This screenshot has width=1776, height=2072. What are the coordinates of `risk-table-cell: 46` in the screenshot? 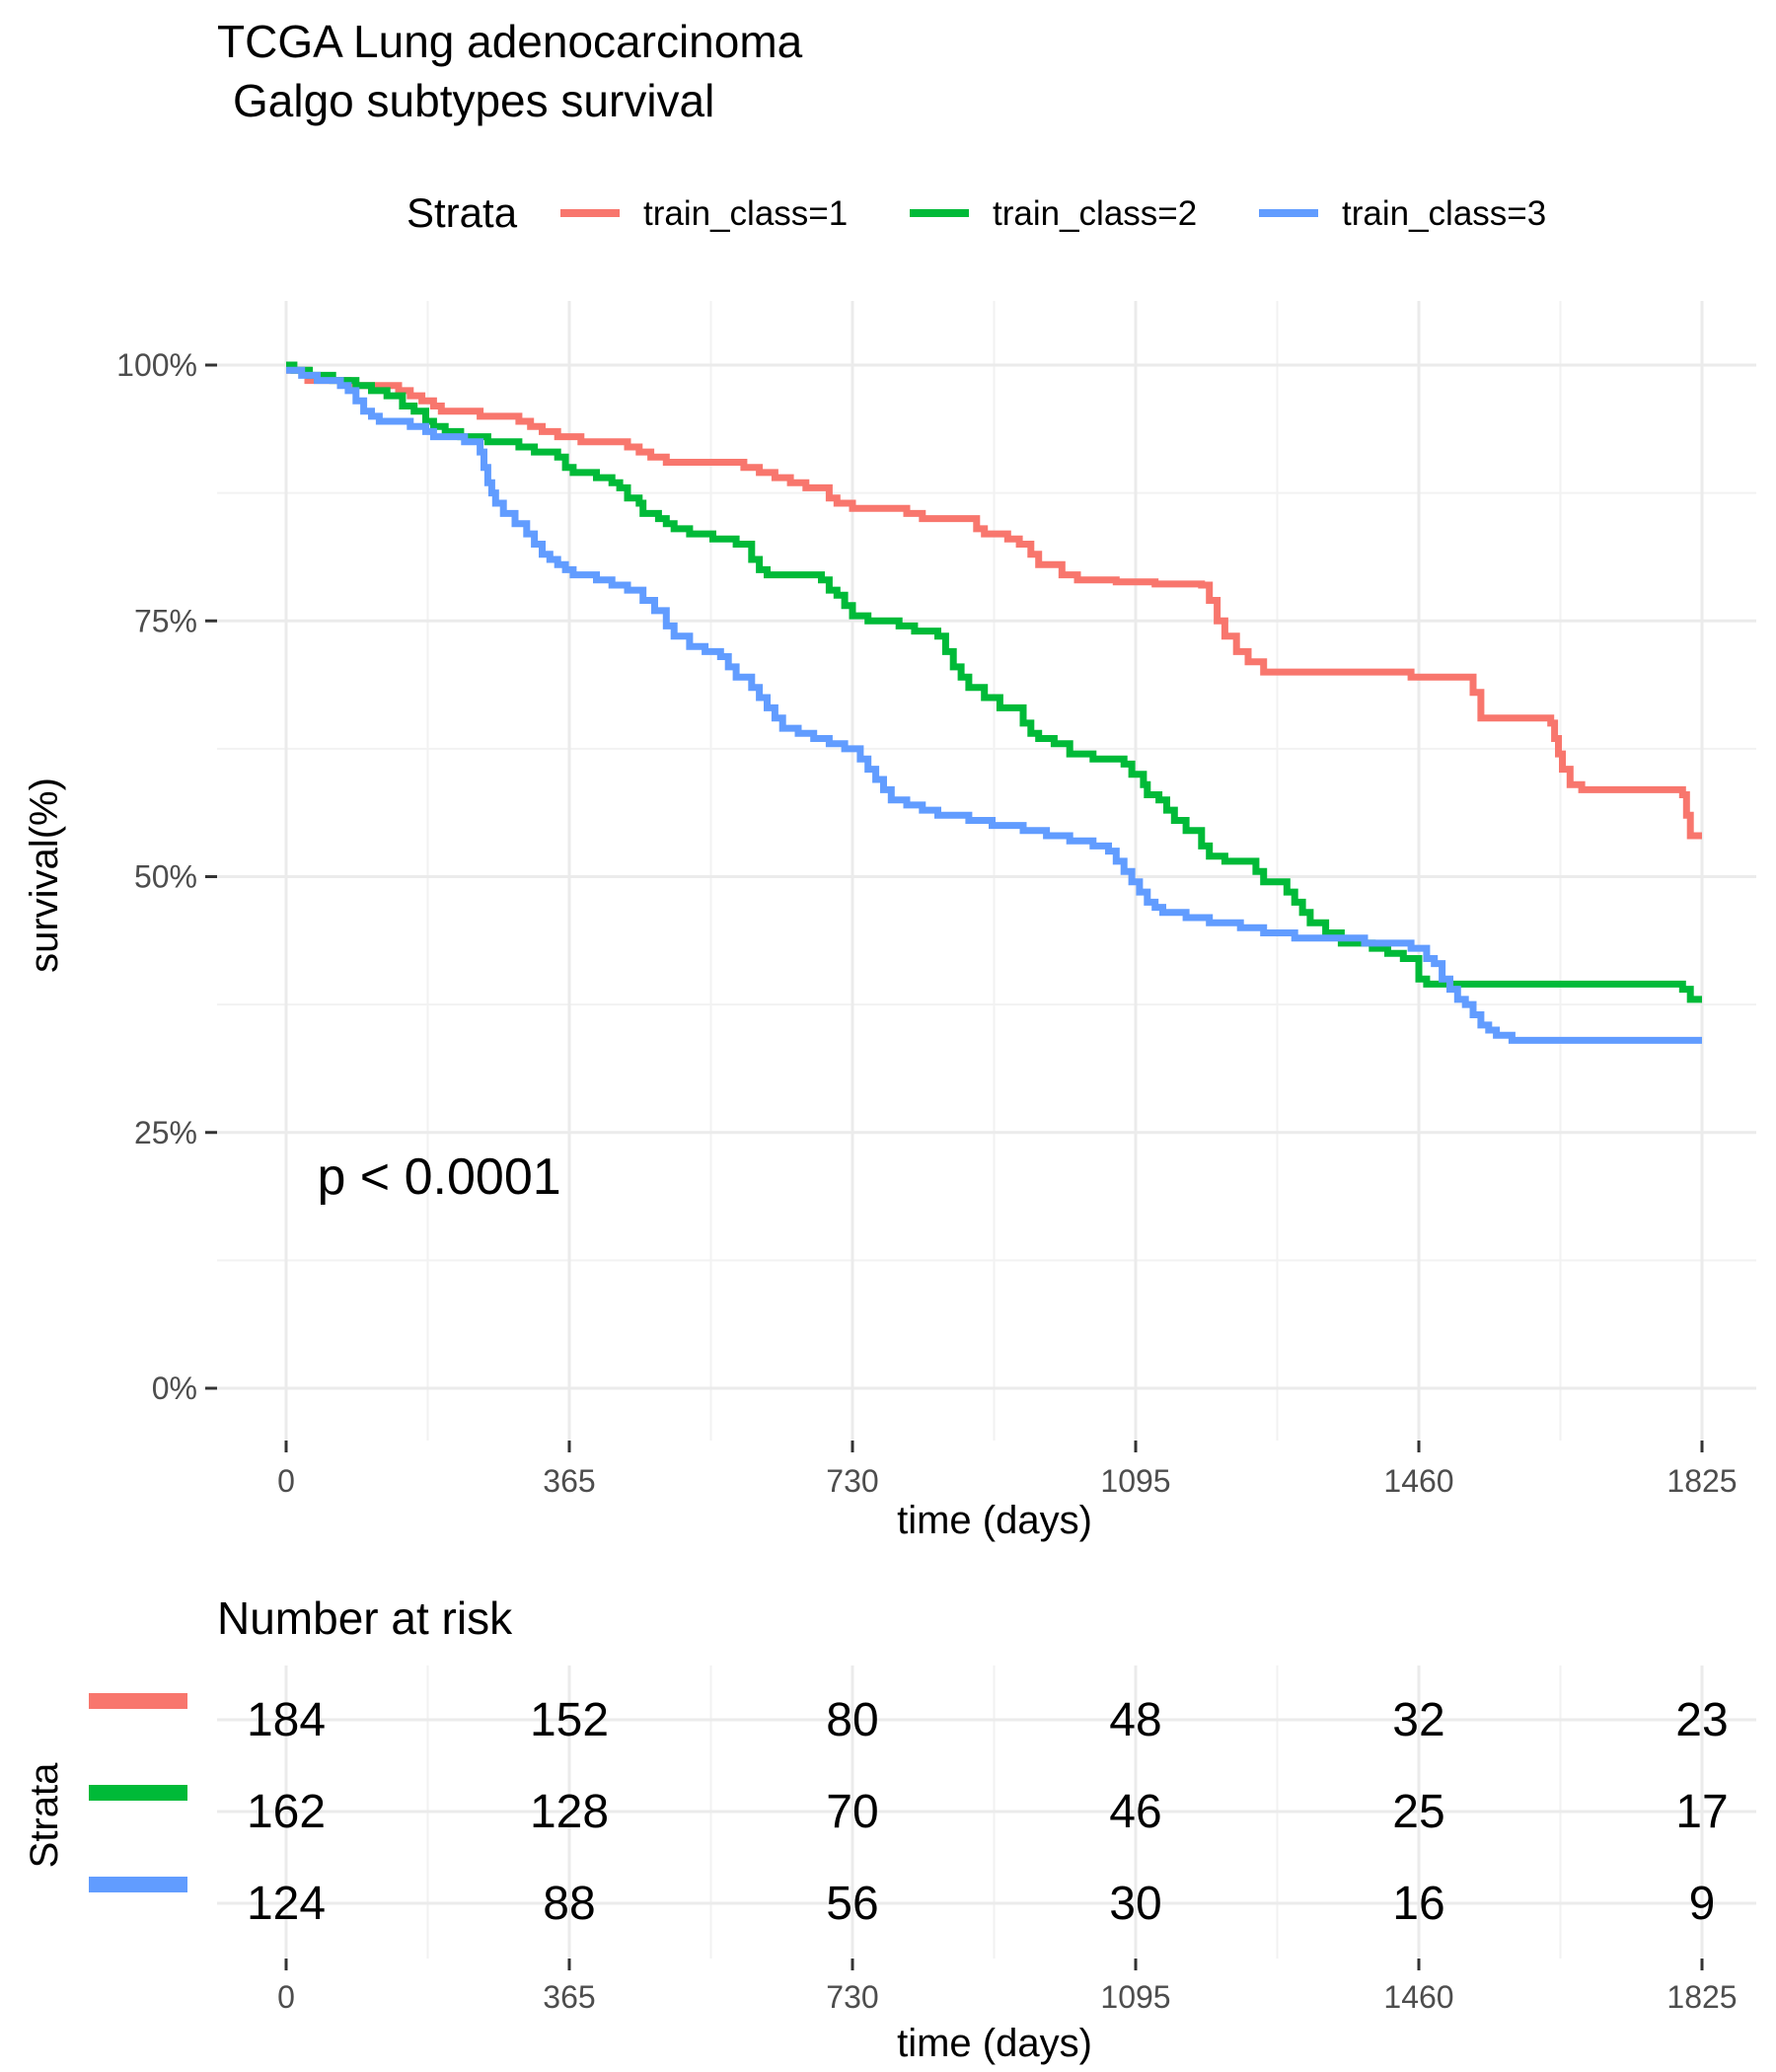 It's located at (1135, 1812).